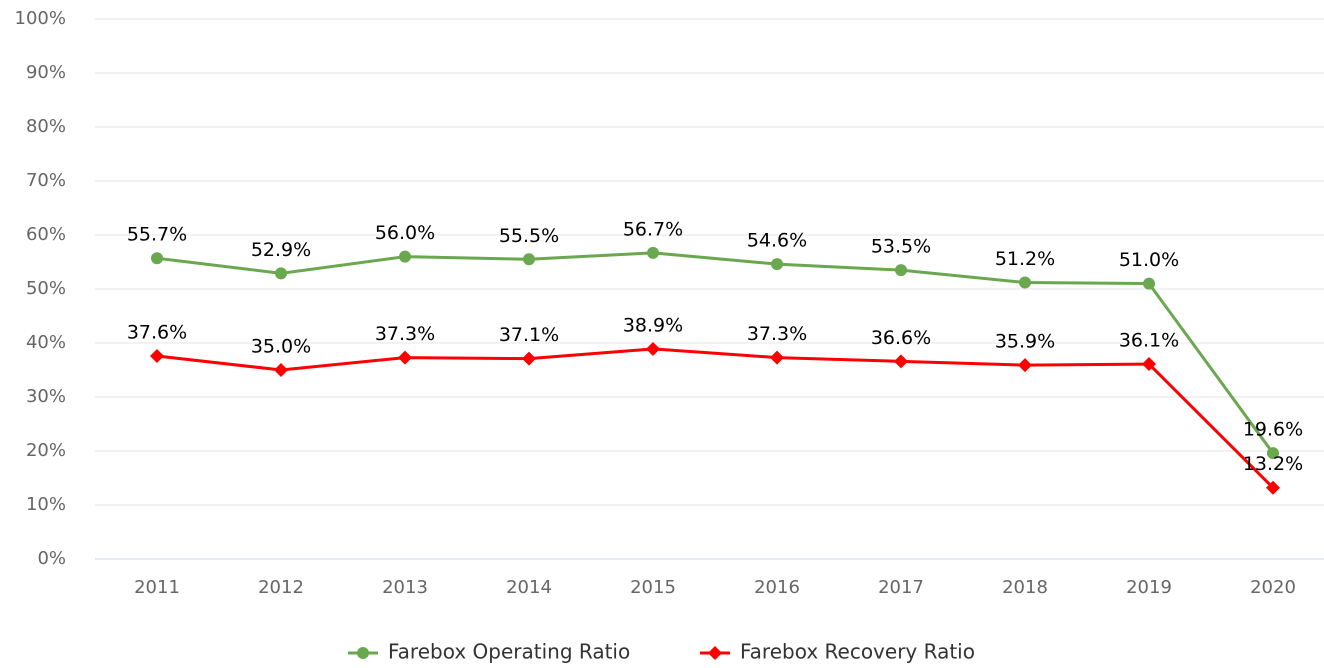 This screenshot has height=668, width=1324. What do you see at coordinates (46, 180) in the screenshot?
I see `y-tick-label: 70%` at bounding box center [46, 180].